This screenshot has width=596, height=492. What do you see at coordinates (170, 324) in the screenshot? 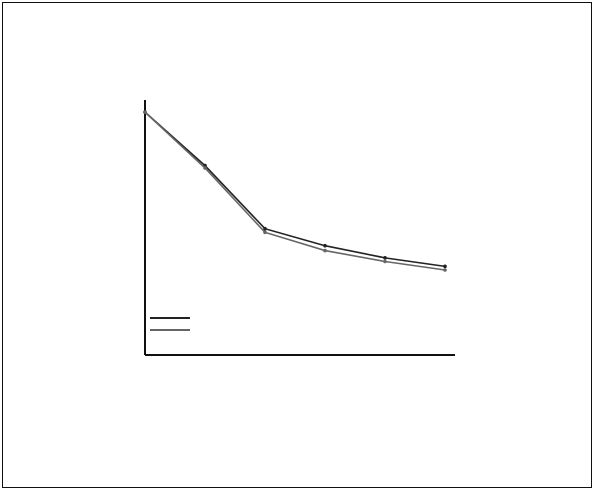
I see `legend` at bounding box center [170, 324].